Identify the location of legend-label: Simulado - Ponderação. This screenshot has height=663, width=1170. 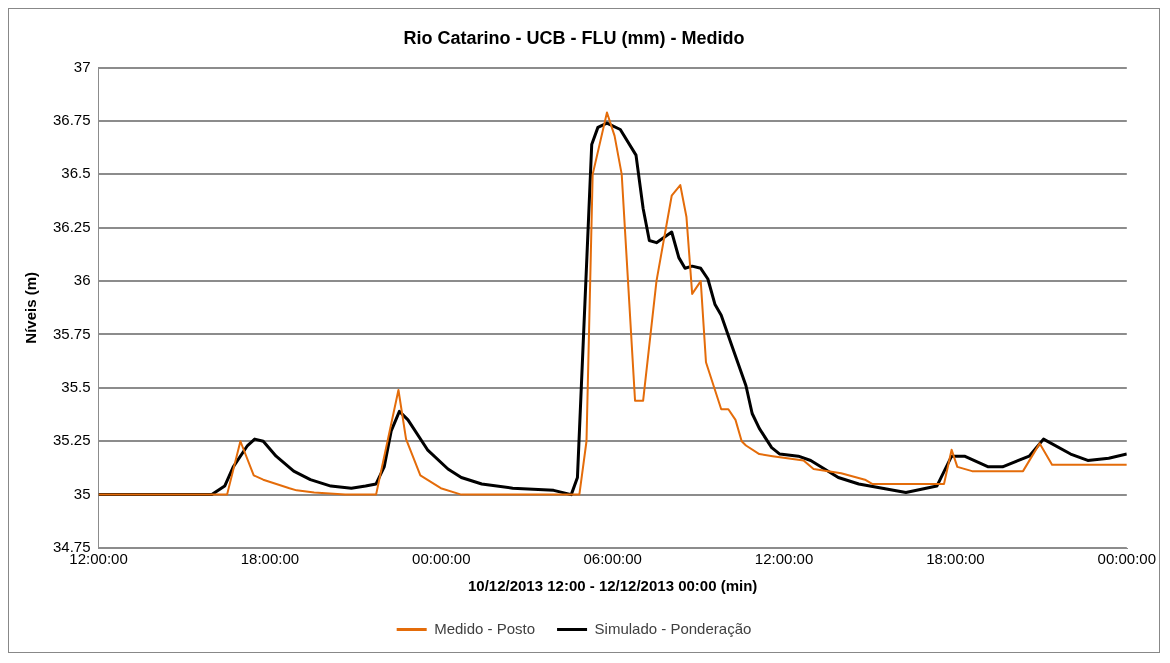
(673, 628).